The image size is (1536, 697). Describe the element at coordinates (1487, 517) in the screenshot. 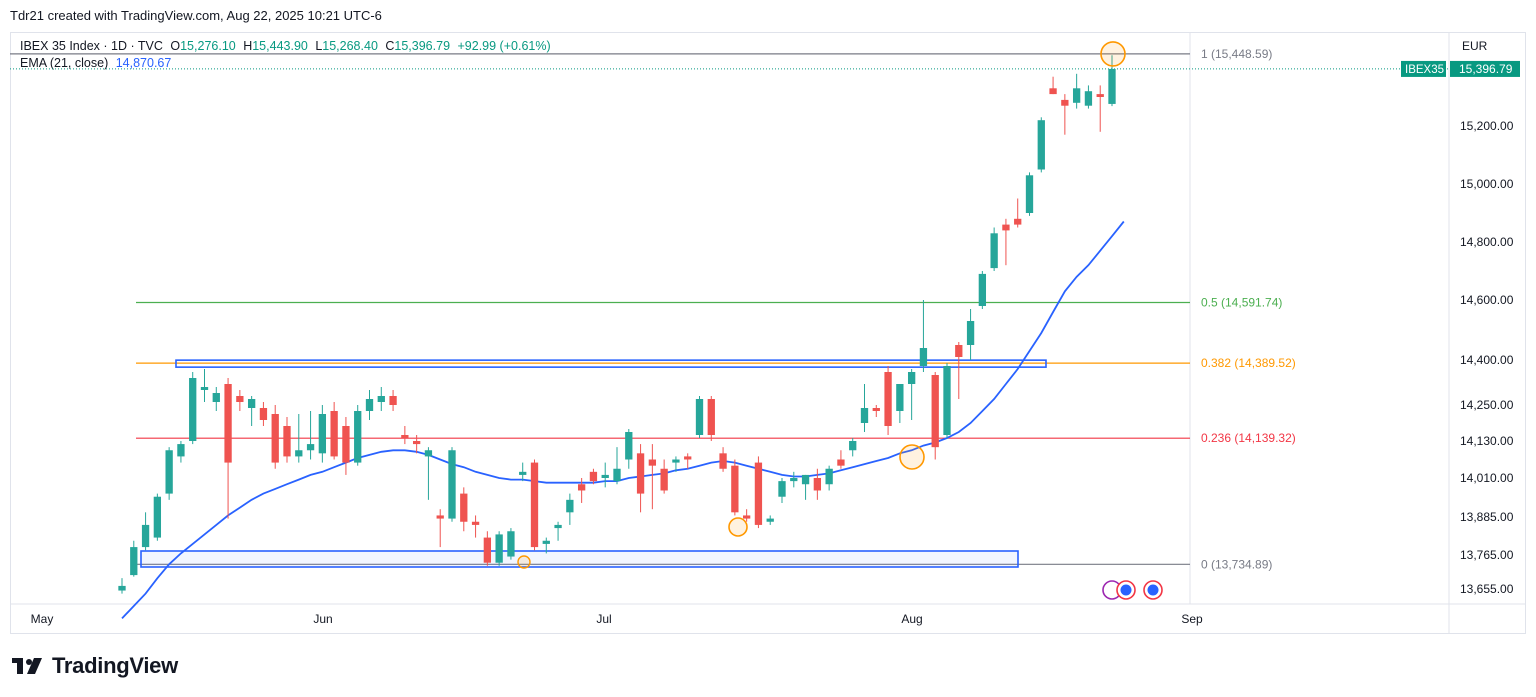

I see `y-tick-label: 13,885.00` at that location.